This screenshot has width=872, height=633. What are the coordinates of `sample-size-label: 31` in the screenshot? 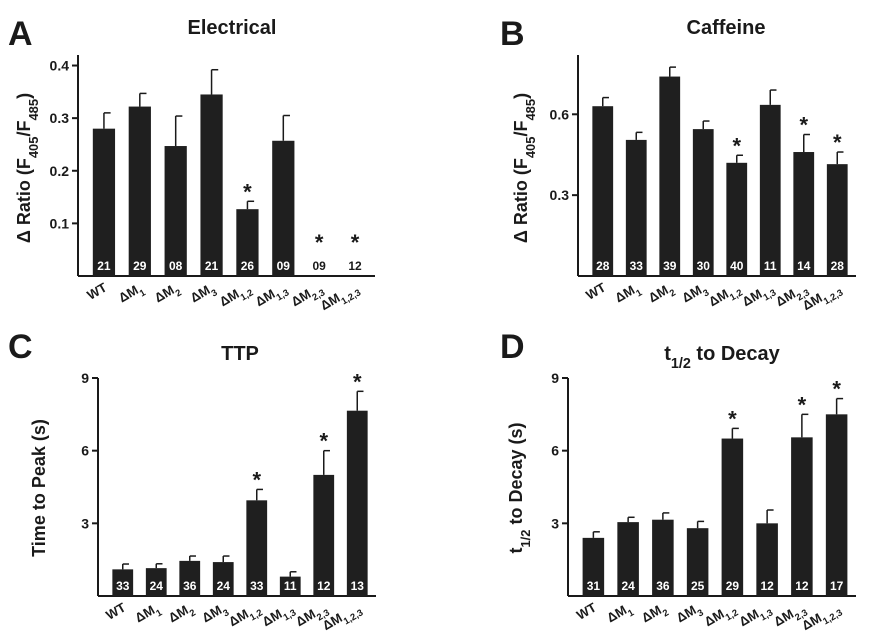 It's located at (594, 586).